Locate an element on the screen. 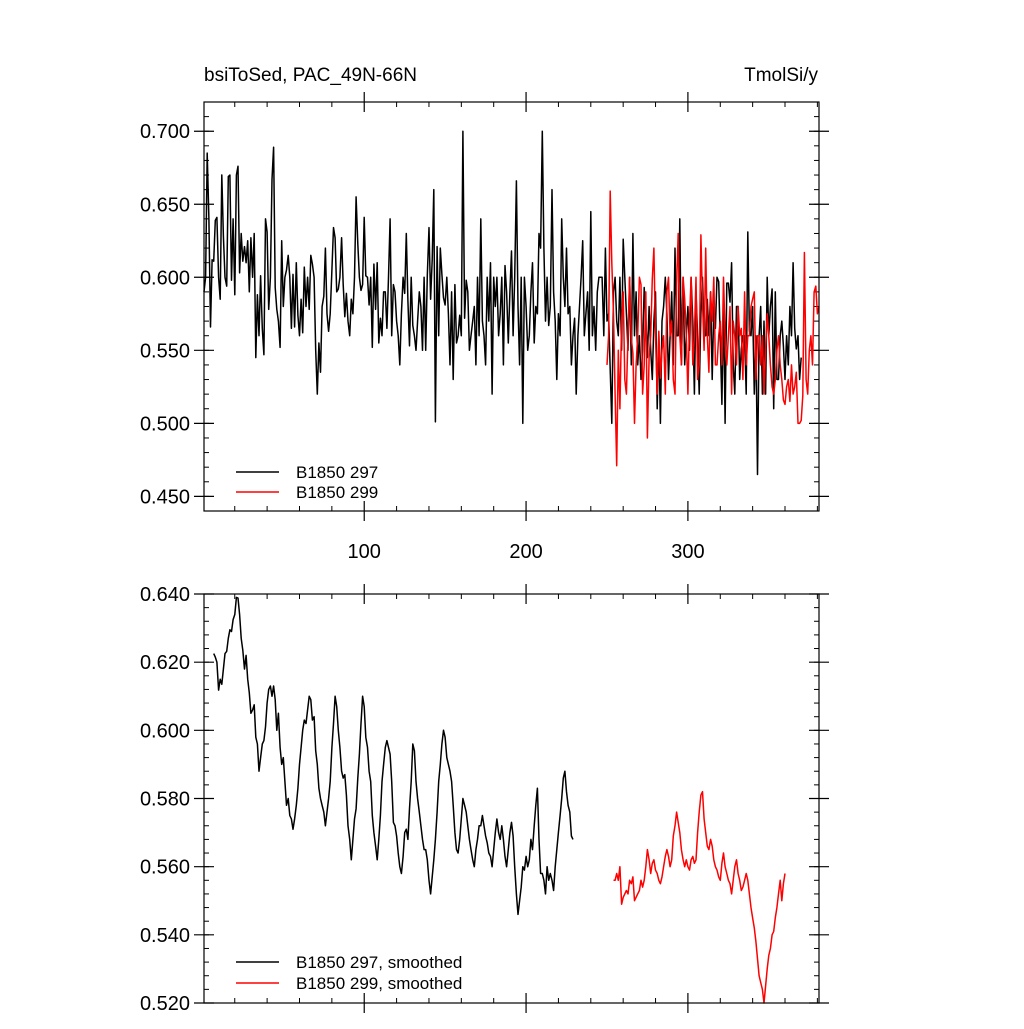 The width and height of the screenshot is (1024, 1029). y-tick-label: 0.540 is located at coordinates (165, 936).